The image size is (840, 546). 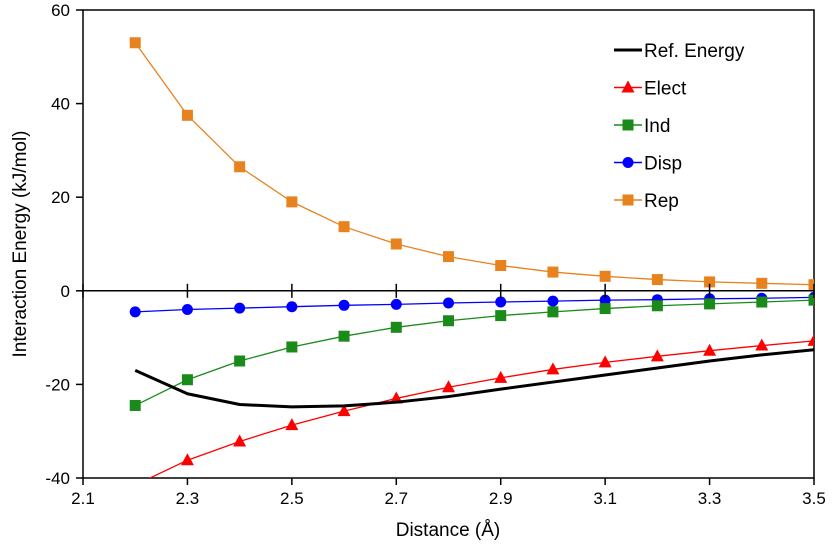 I want to click on x-tick-label: 3.5, so click(x=814, y=498).